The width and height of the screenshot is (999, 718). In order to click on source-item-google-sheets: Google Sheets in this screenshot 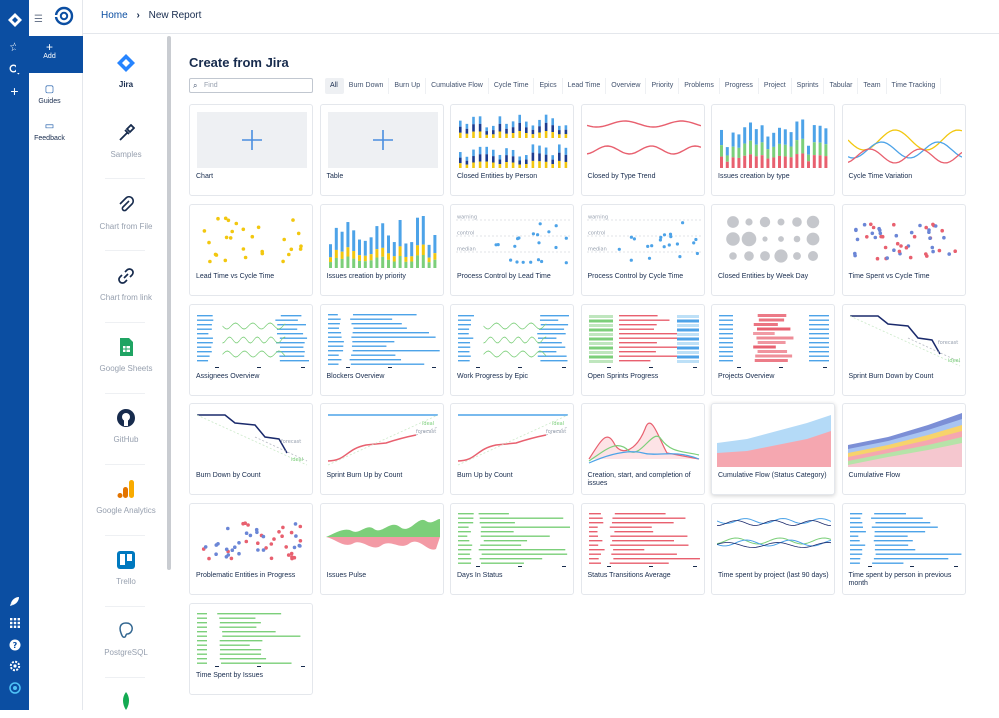, I will do `click(126, 355)`.